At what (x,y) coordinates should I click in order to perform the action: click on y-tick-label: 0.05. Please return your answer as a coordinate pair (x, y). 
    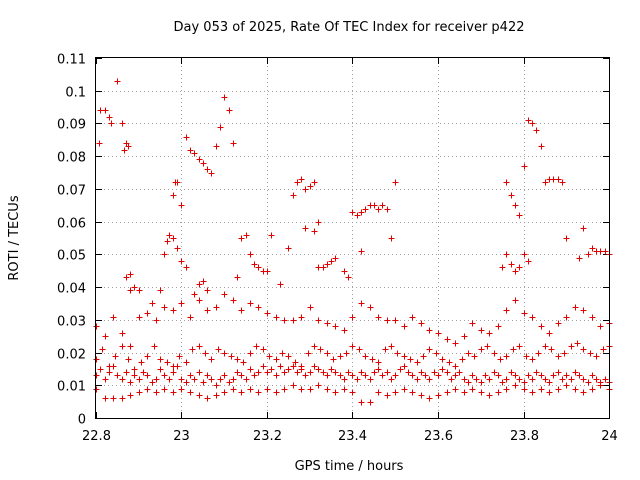
    Looking at the image, I should click on (71, 256).